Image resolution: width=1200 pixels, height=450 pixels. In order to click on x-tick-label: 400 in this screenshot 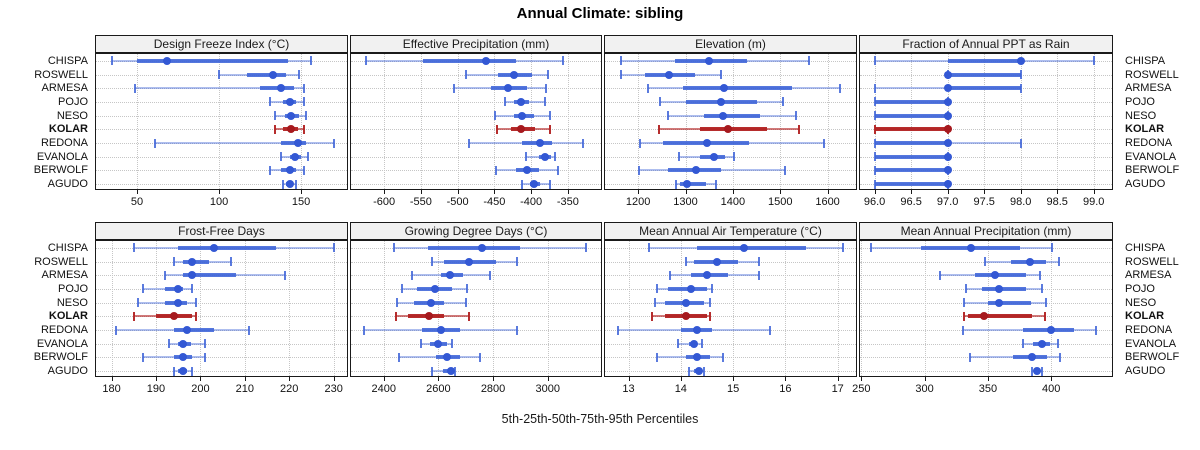, I will do `click(1051, 389)`.